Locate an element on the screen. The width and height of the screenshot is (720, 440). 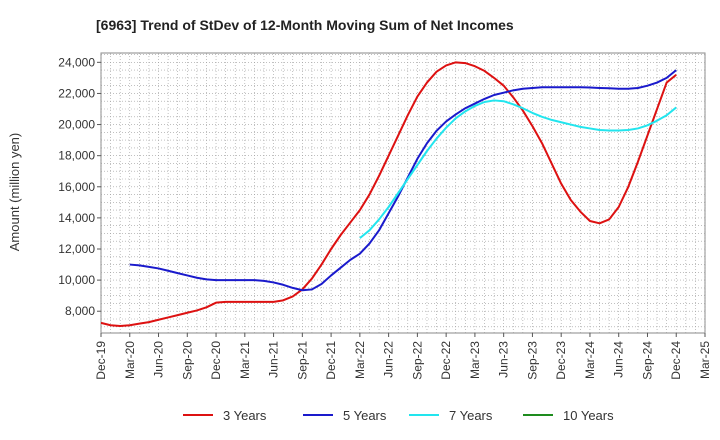
x-tick-label: Jun-23 is located at coordinates (504, 359).